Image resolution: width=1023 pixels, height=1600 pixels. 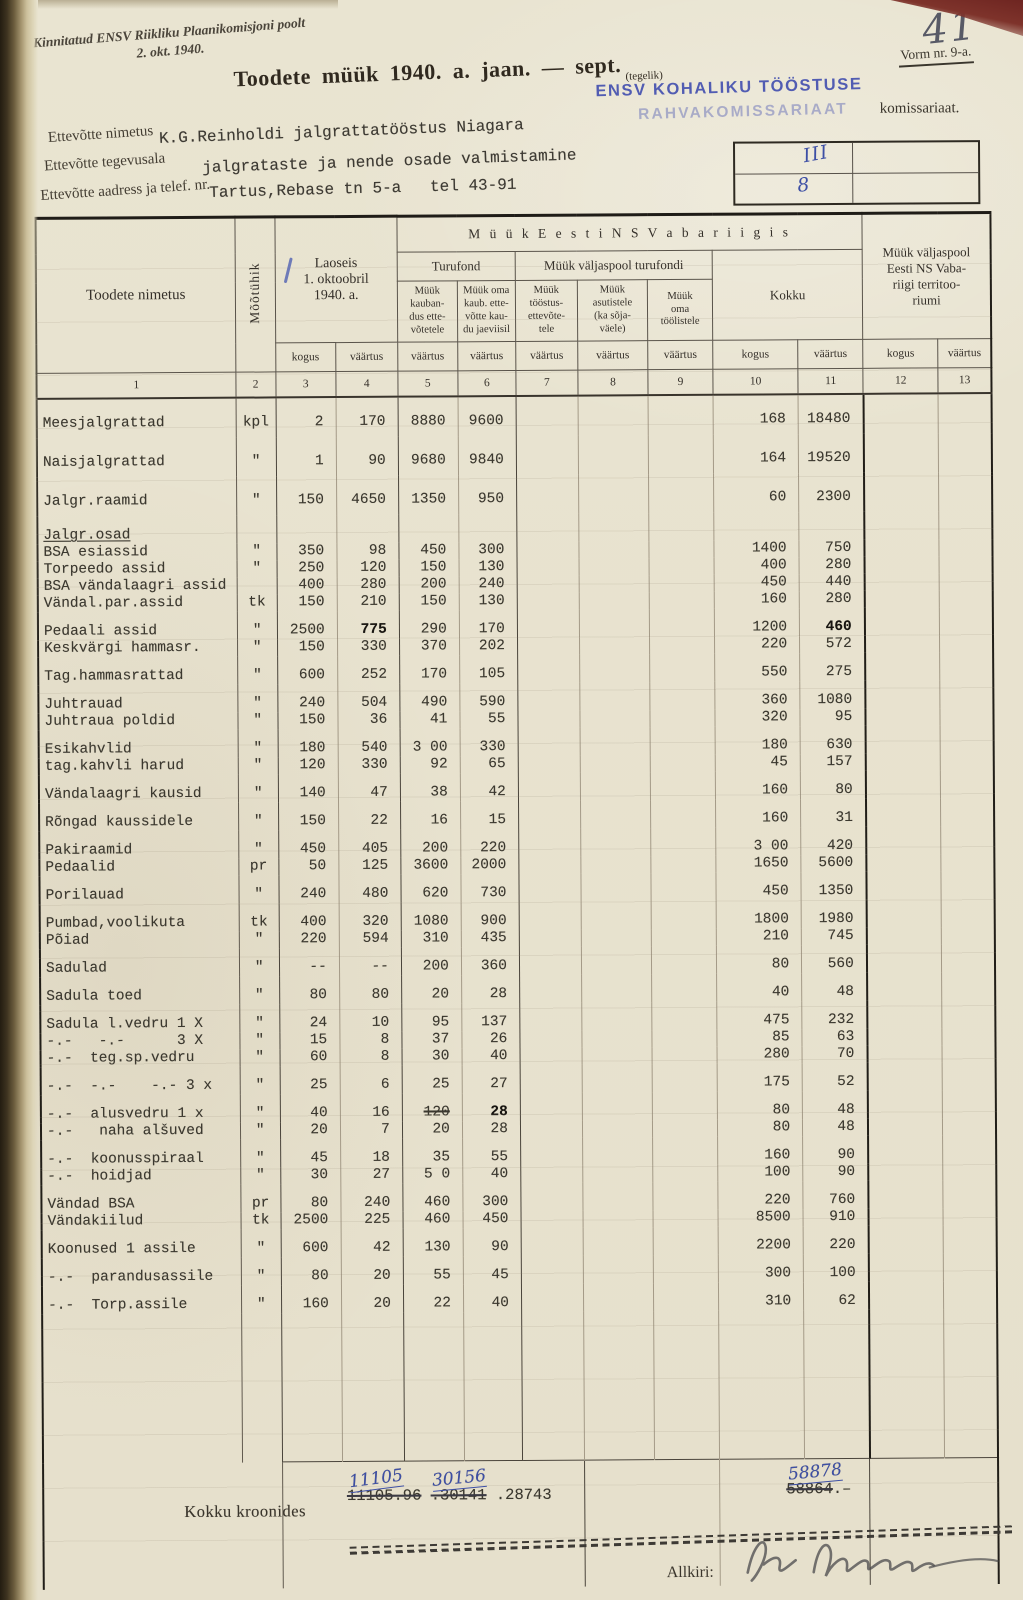 What do you see at coordinates (371, 1220) in the screenshot?
I see `cell-value: 225` at bounding box center [371, 1220].